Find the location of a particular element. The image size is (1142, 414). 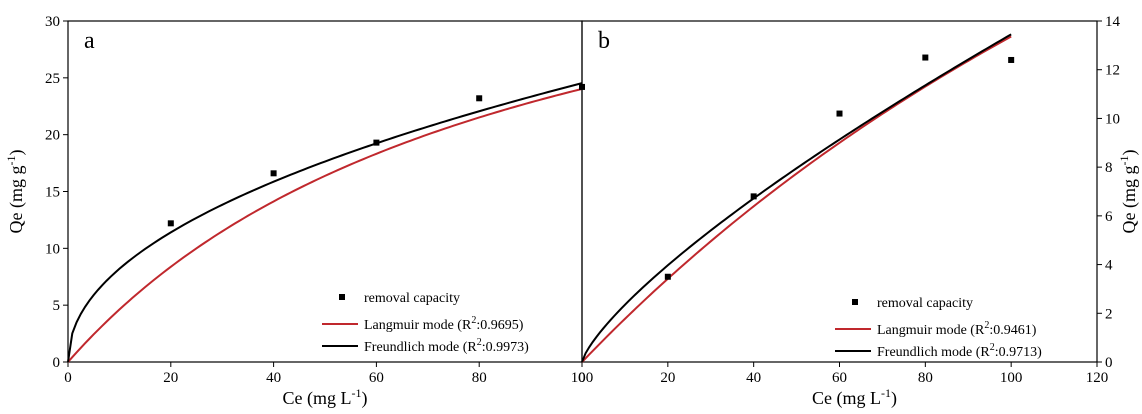

legend-label-langmuir: Langmuir mode (R2:0.9461) is located at coordinates (957, 329).